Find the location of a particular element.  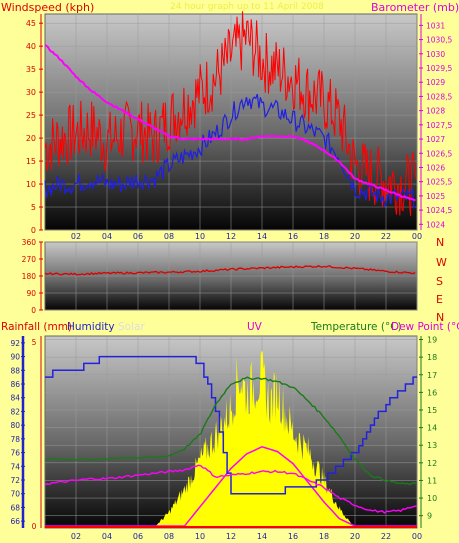

humidity-tick-label: 76 is located at coordinates (15, 453).